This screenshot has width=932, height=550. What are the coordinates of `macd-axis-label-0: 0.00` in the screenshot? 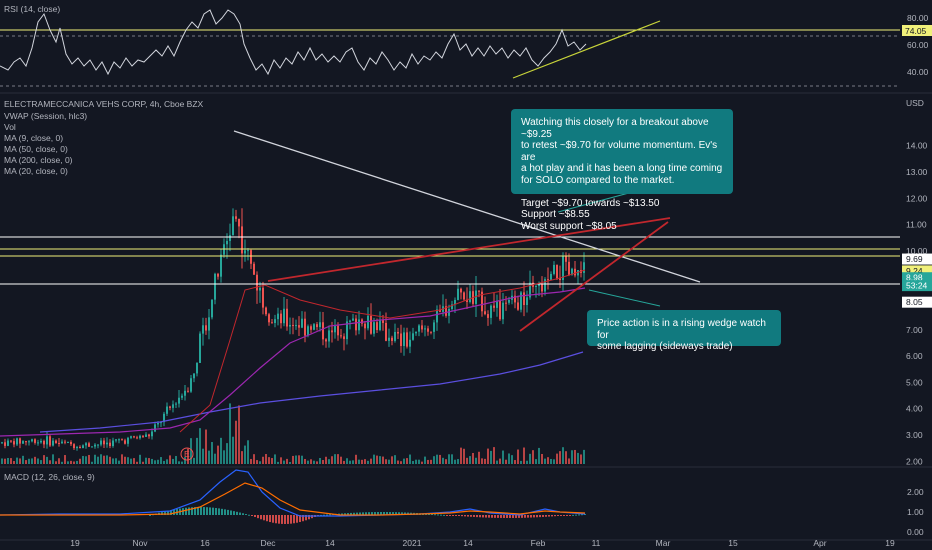 It's located at (915, 532).